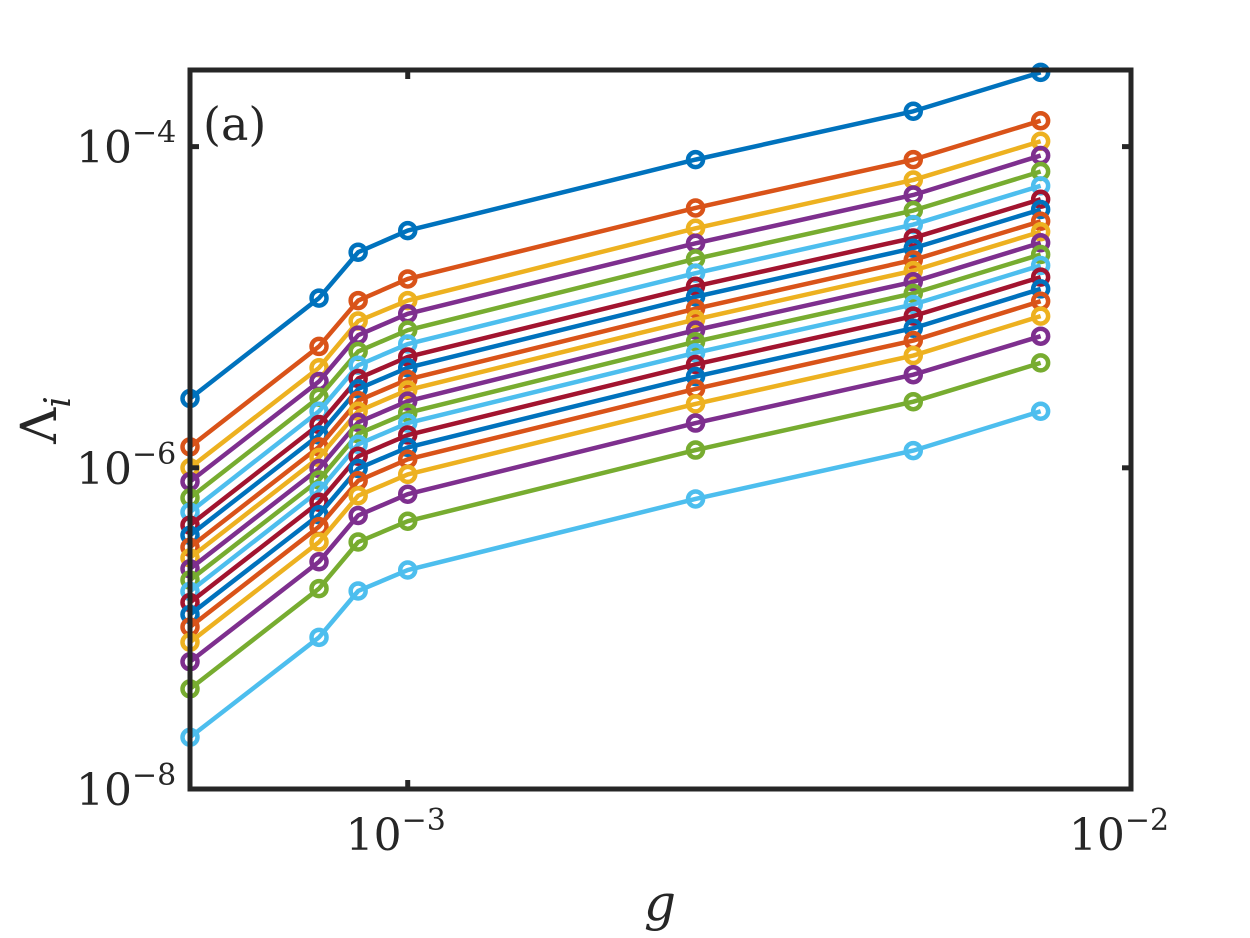 Image resolution: width=1250 pixels, height=938 pixels. What do you see at coordinates (44, 420) in the screenshot?
I see `y-axis-label: Λi` at bounding box center [44, 420].